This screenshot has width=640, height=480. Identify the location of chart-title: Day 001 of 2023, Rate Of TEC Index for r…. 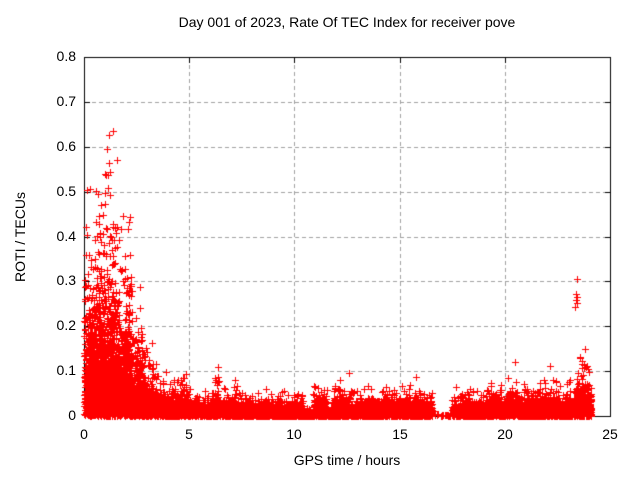
(347, 22).